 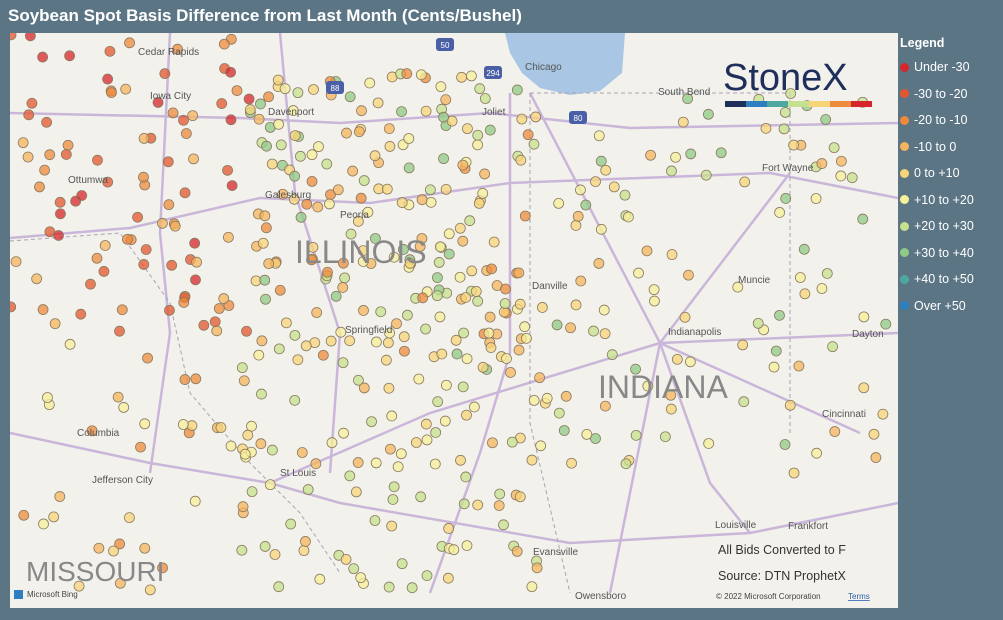 What do you see at coordinates (768, 596) in the screenshot?
I see `attribution: © 2022 Microsoft Corporation` at bounding box center [768, 596].